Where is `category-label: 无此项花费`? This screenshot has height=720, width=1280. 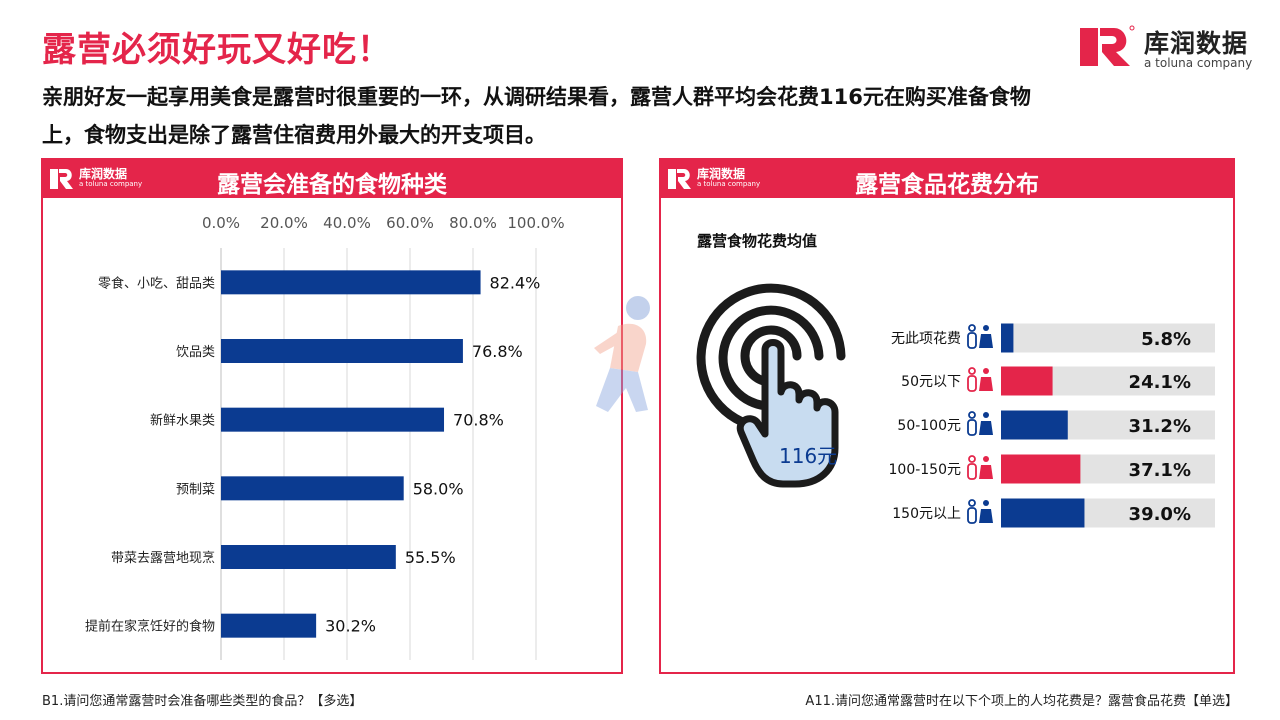 category-label: 无此项花费 is located at coordinates (926, 339).